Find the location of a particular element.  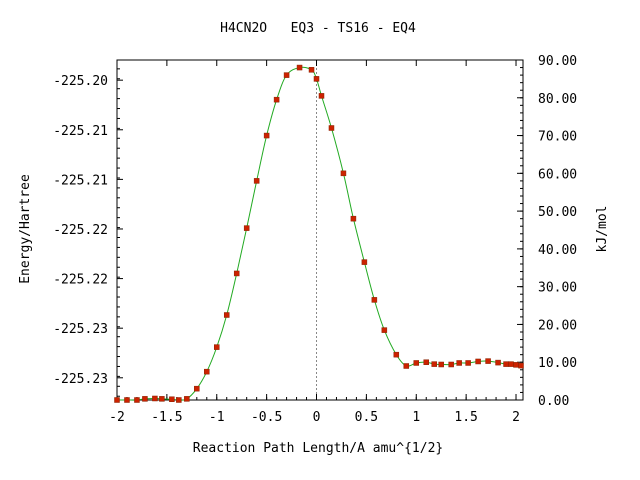

x-tick-label: -2 is located at coordinates (117, 417).